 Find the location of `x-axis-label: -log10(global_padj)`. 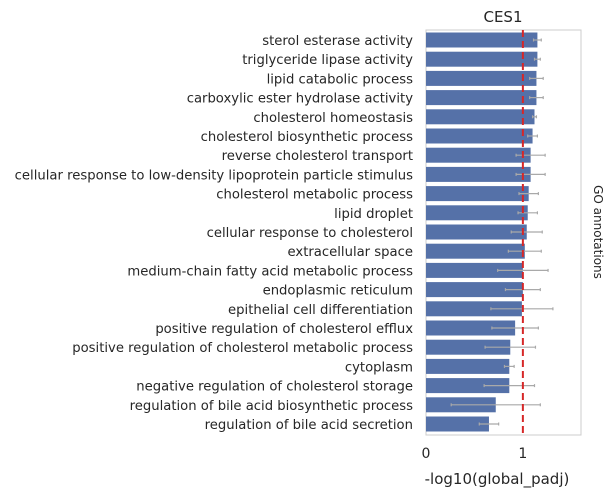

x-axis-label: -log10(global_padj) is located at coordinates (497, 479).